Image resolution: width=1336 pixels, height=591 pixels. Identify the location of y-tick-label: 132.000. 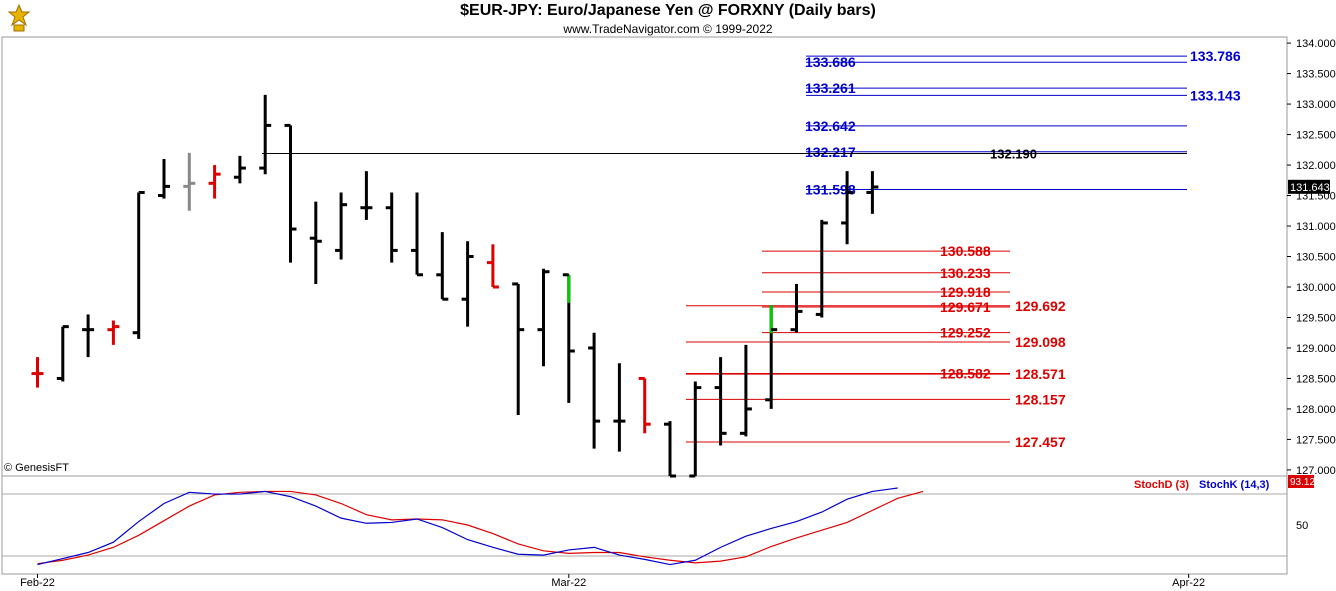
(1316, 166).